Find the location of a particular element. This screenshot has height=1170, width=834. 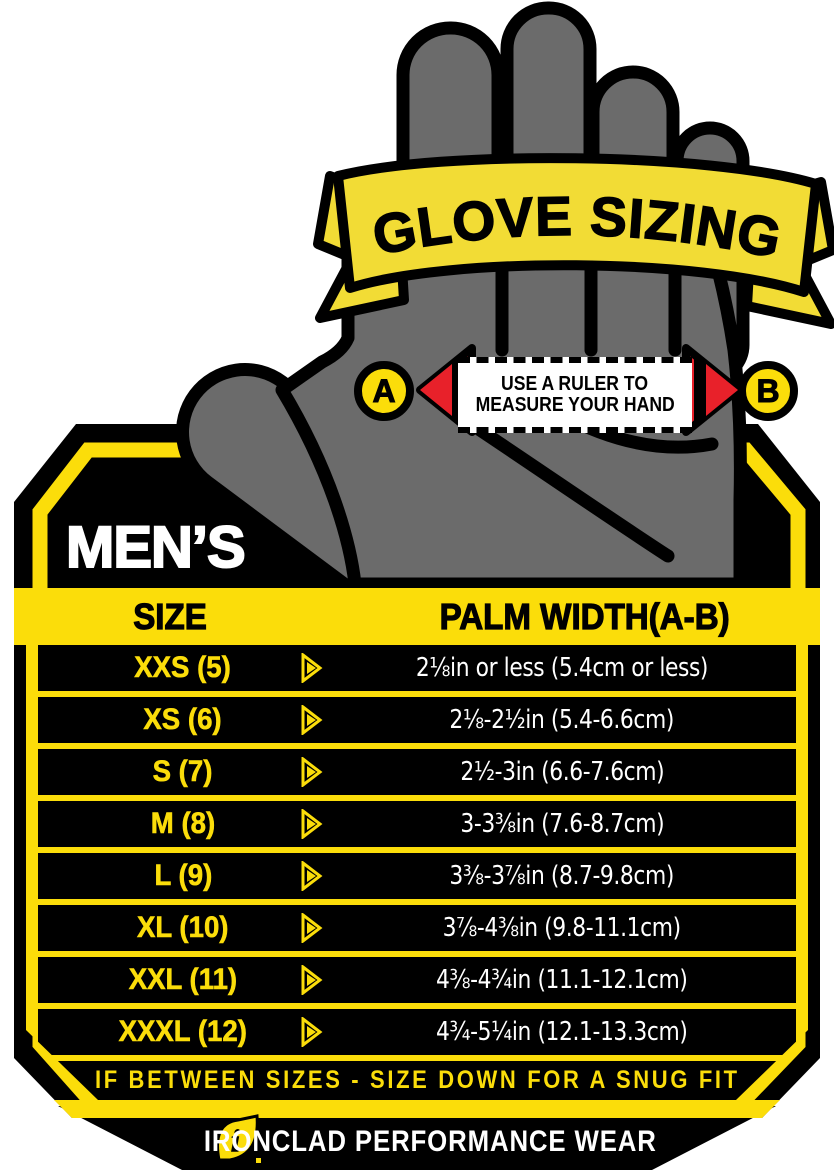

ruler-note-line2: MEASURE YOUR HAND is located at coordinates (575, 405).